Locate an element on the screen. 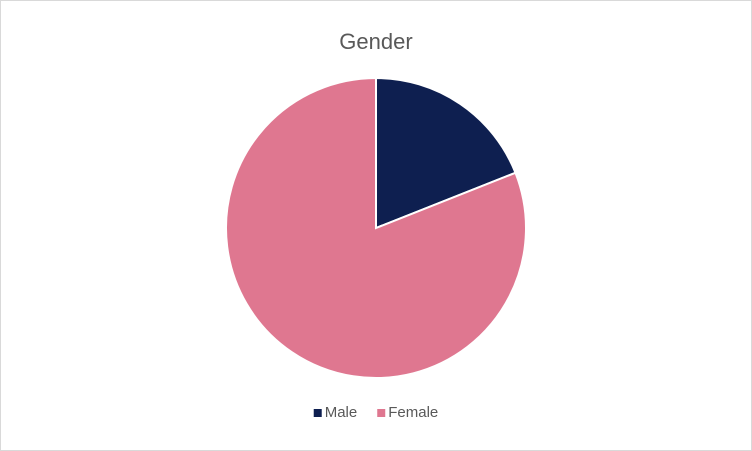  legend-label: Female is located at coordinates (413, 412).